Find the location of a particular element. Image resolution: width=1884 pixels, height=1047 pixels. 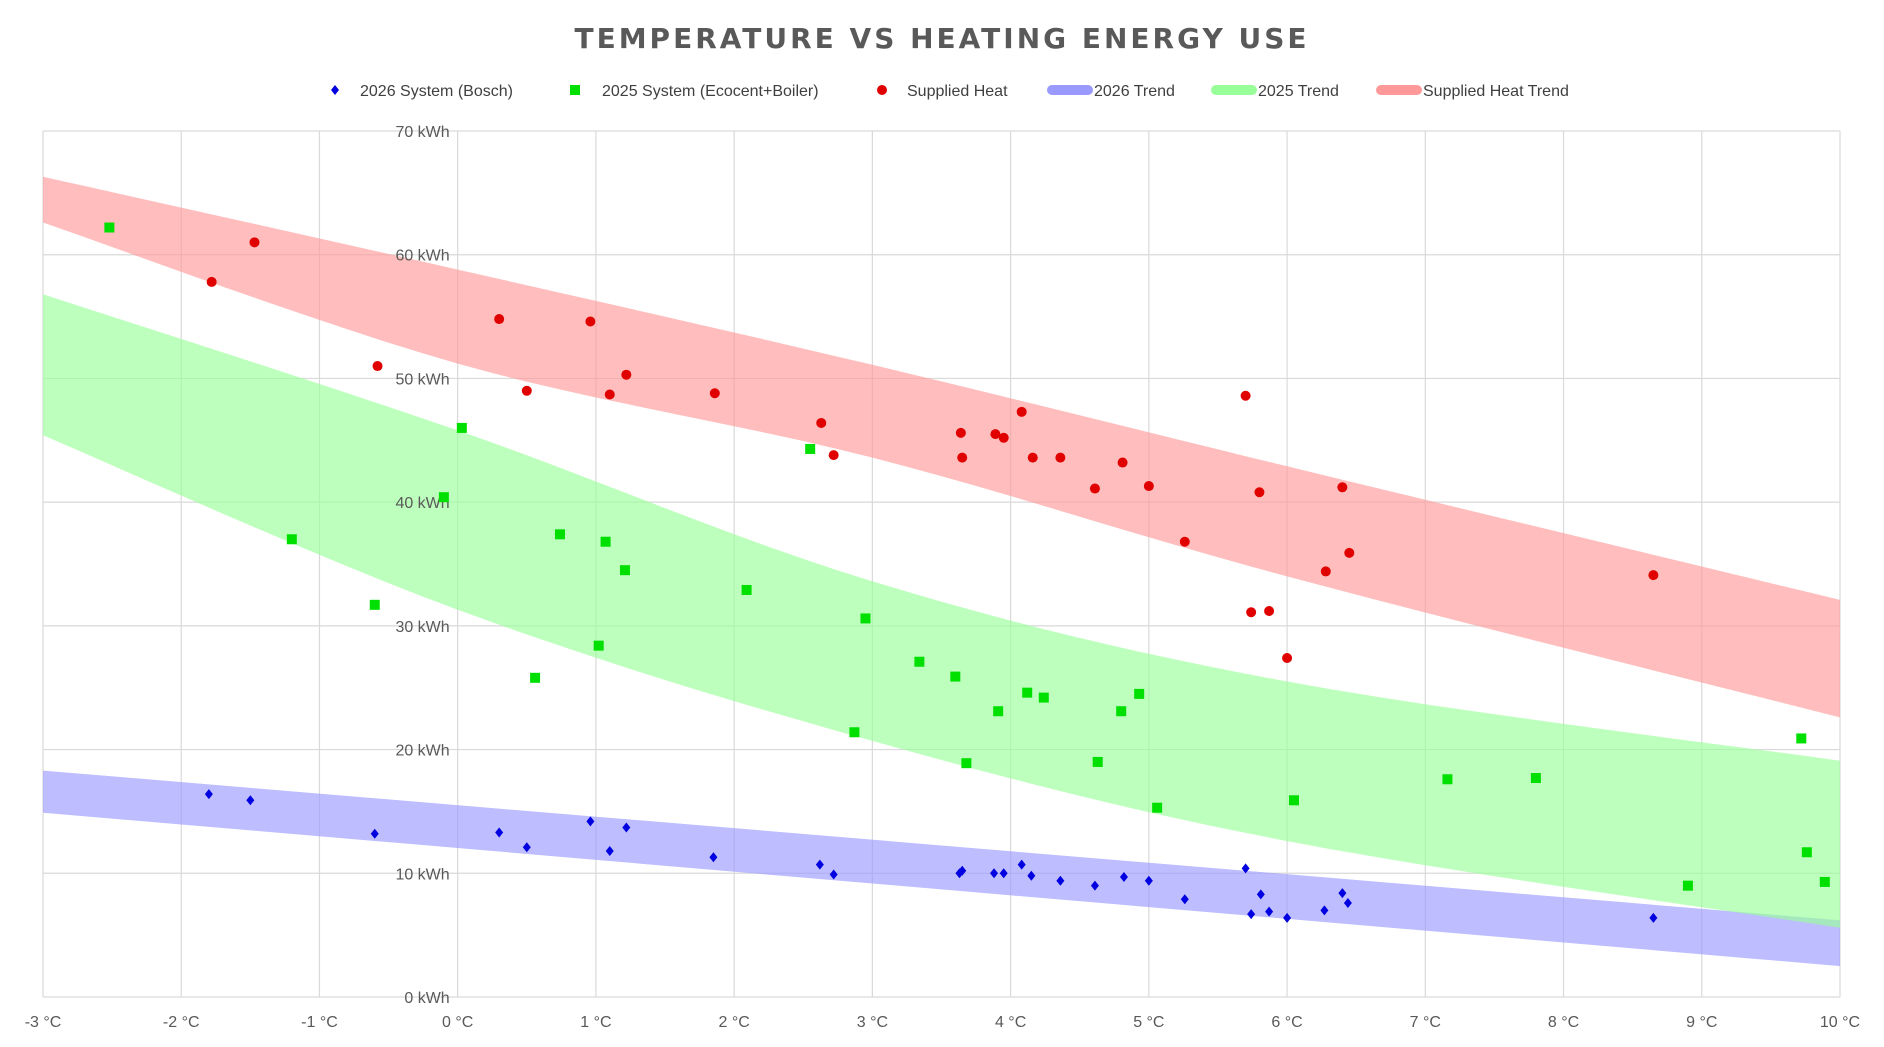

x-tick-label: 9 °C is located at coordinates (1701, 1022).